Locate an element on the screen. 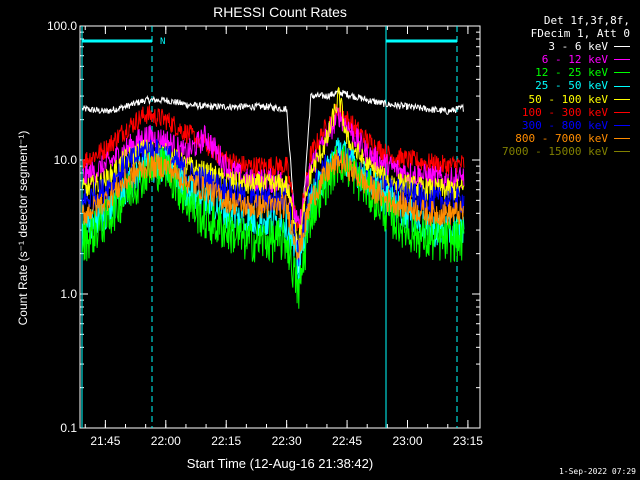  legend-entry-label: 300 - 800 keV is located at coordinates (564, 125).